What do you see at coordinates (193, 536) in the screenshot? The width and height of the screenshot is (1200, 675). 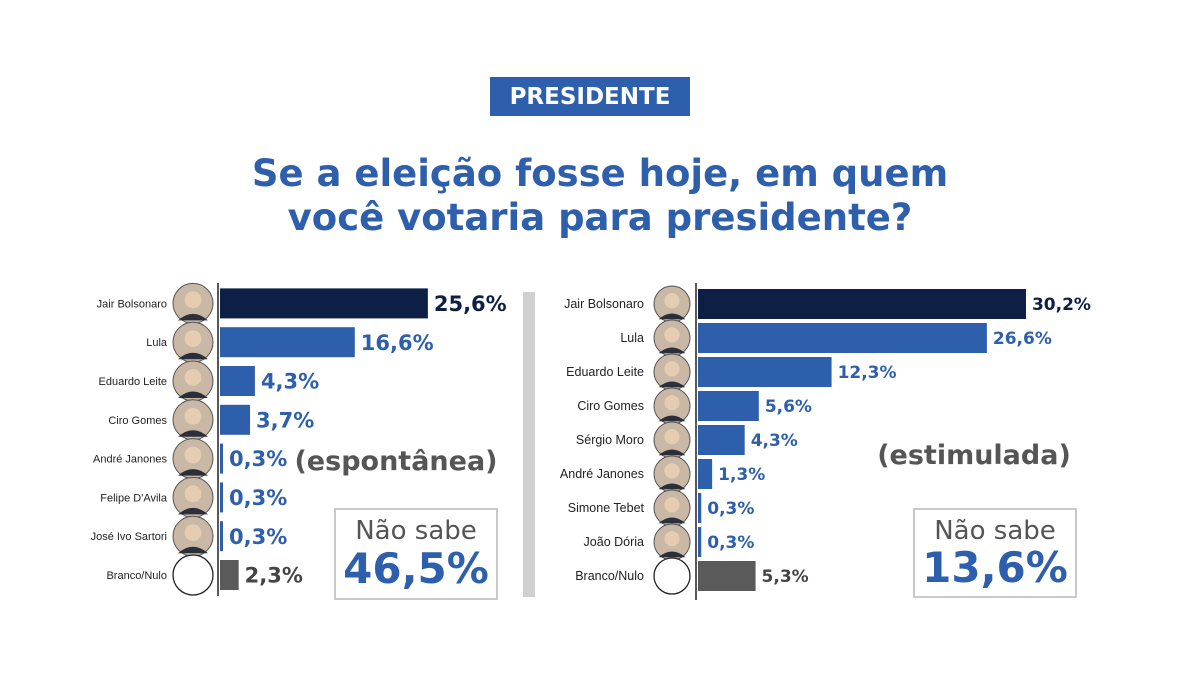 I see `avatar-jose-ivo-sartori` at bounding box center [193, 536].